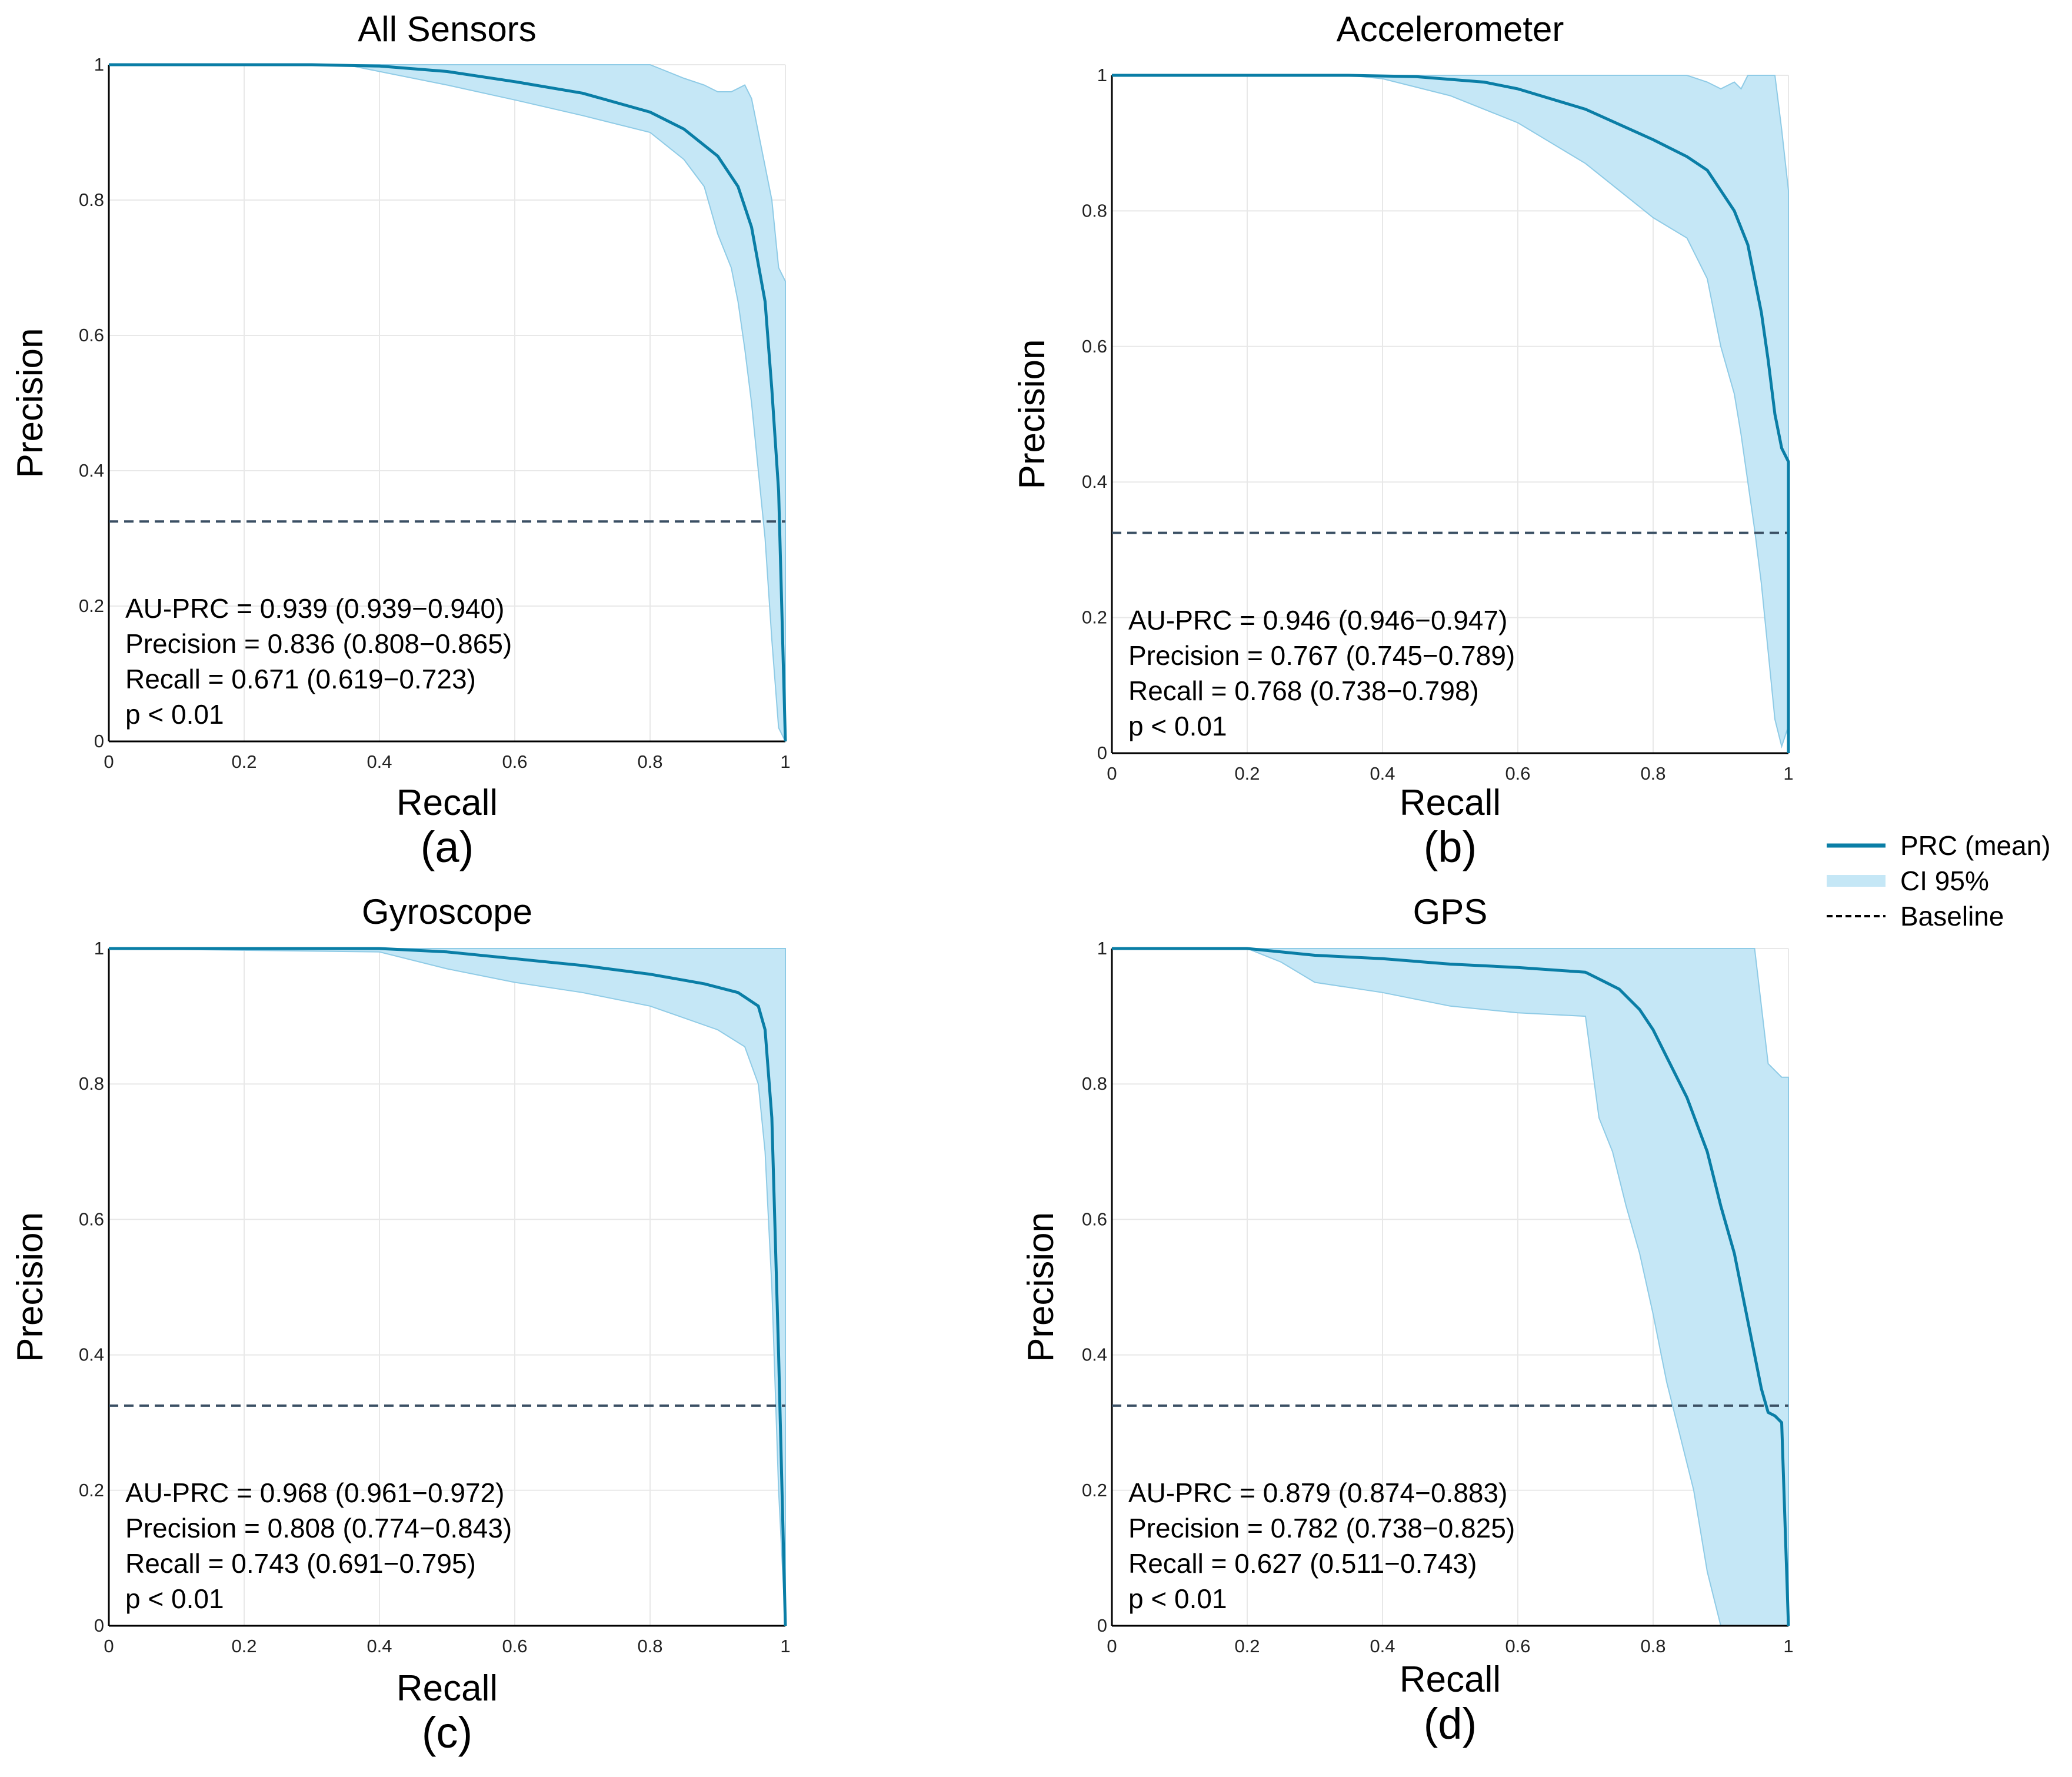 This screenshot has width=2072, height=1777. What do you see at coordinates (300, 1563) in the screenshot?
I see `stats-annotation-line: Recall = 0.743 (0.691−0.795)` at bounding box center [300, 1563].